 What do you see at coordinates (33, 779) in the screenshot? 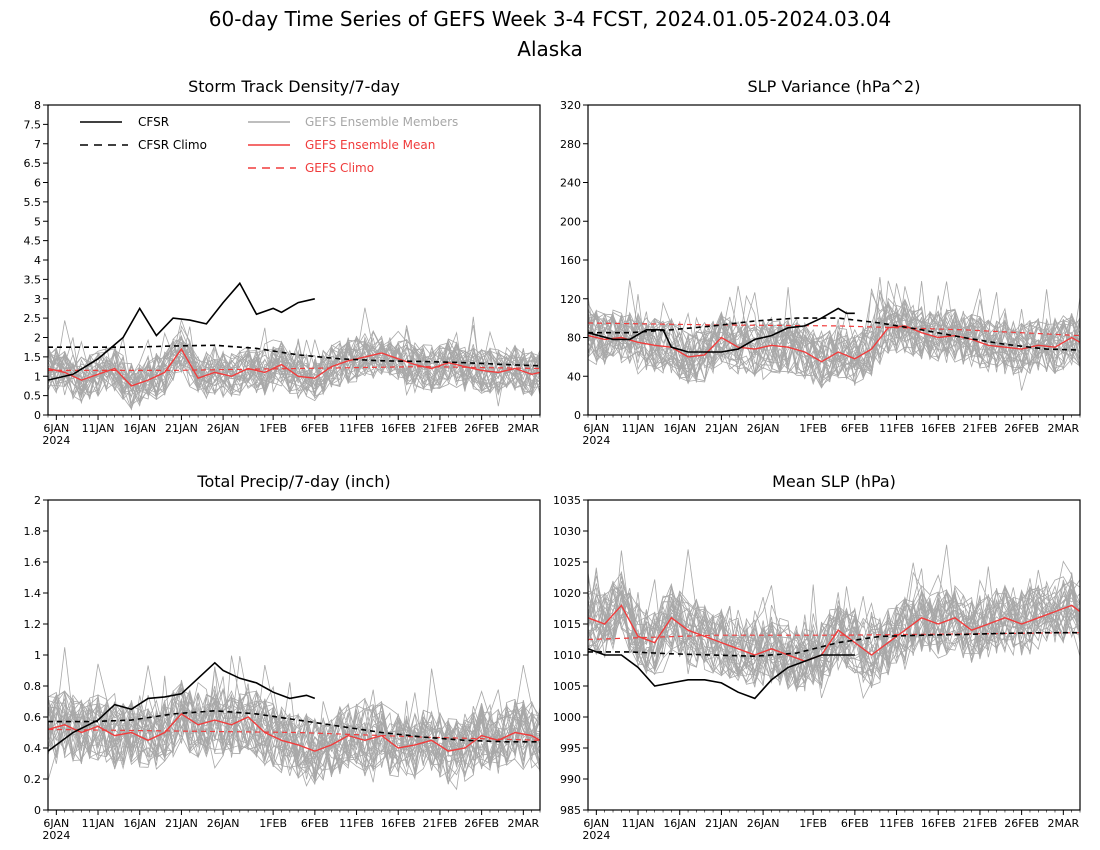
I see `y-tick-label: 0.2` at bounding box center [33, 779].